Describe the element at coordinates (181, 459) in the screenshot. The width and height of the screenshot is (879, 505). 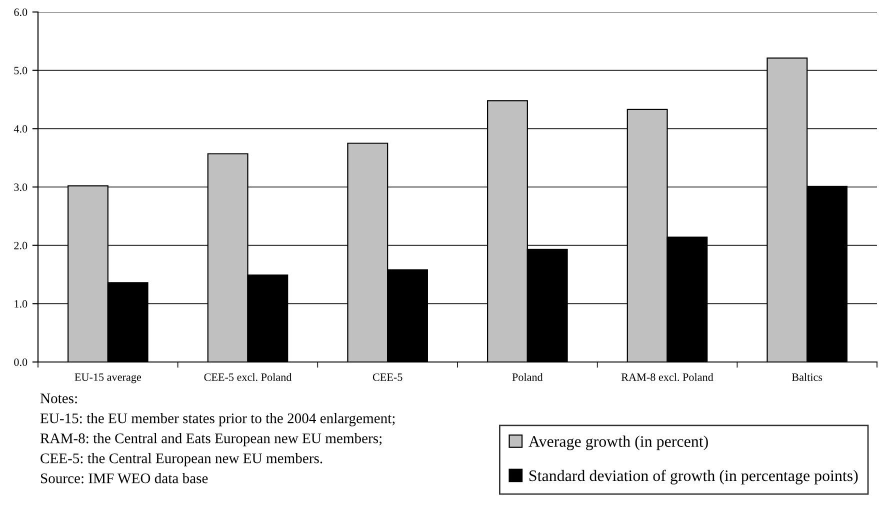
I see `text: CEE-5: the Central European new EU members.` at that location.